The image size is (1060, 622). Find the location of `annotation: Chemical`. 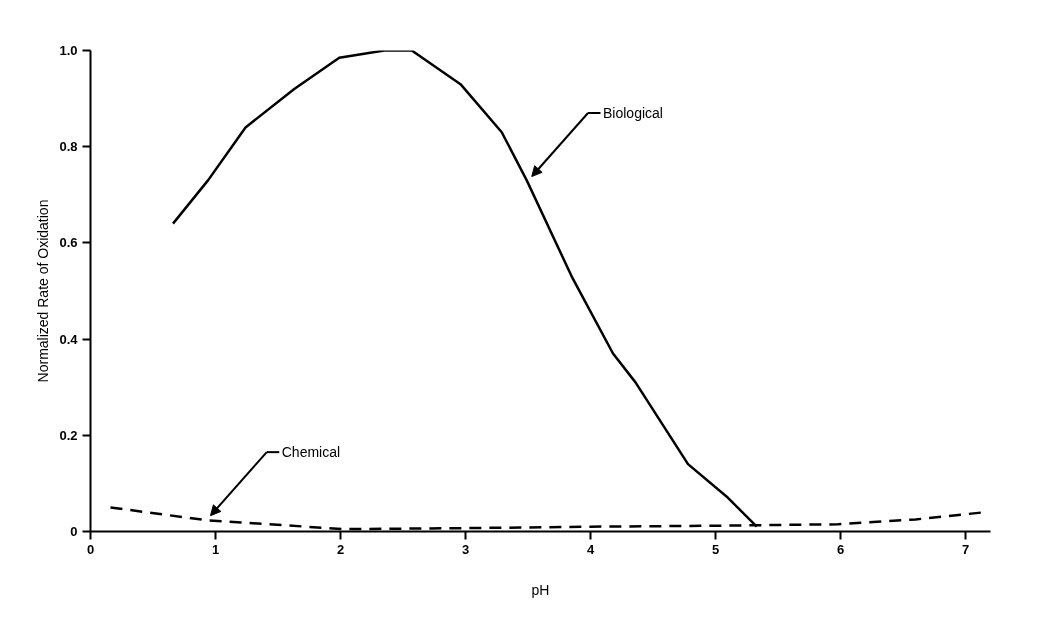

annotation: Chemical is located at coordinates (311, 452).